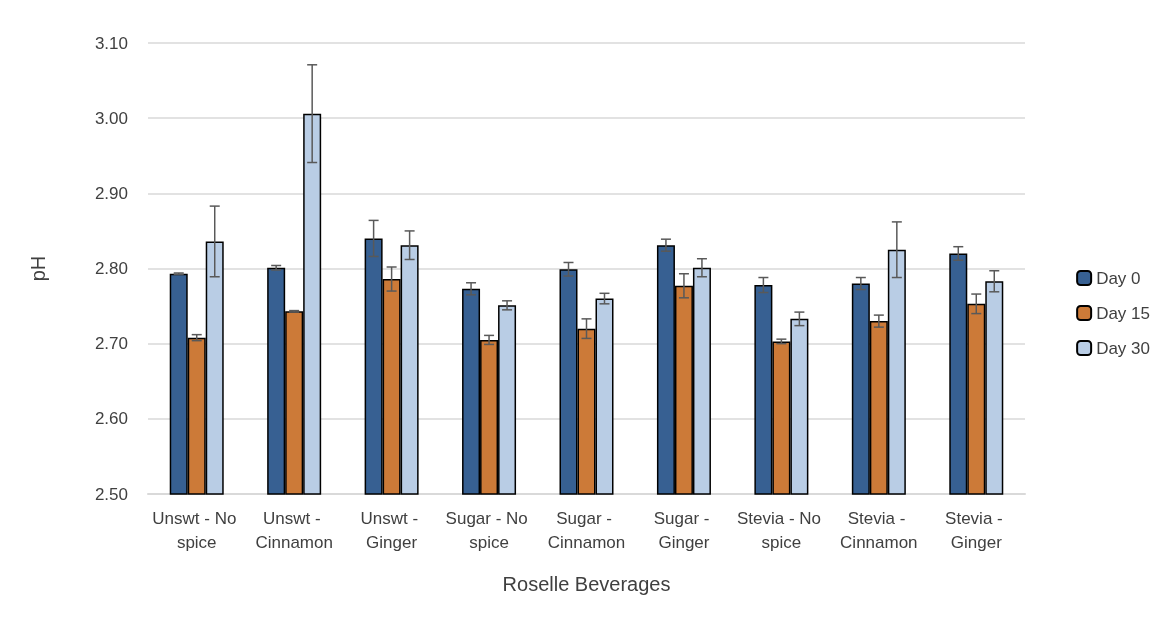 The width and height of the screenshot is (1165, 626). I want to click on y-tick-label: 2.50, so click(111, 494).